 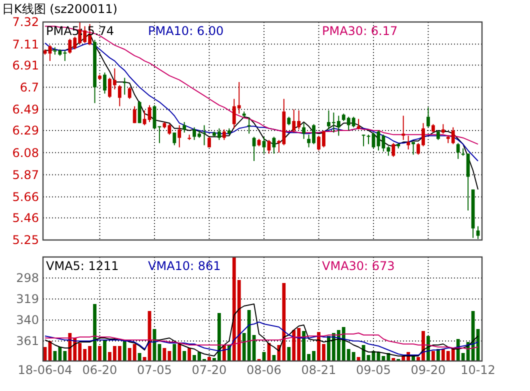 What do you see at coordinates (27, 341) in the screenshot?
I see `y-tick-label: 361` at bounding box center [27, 341].